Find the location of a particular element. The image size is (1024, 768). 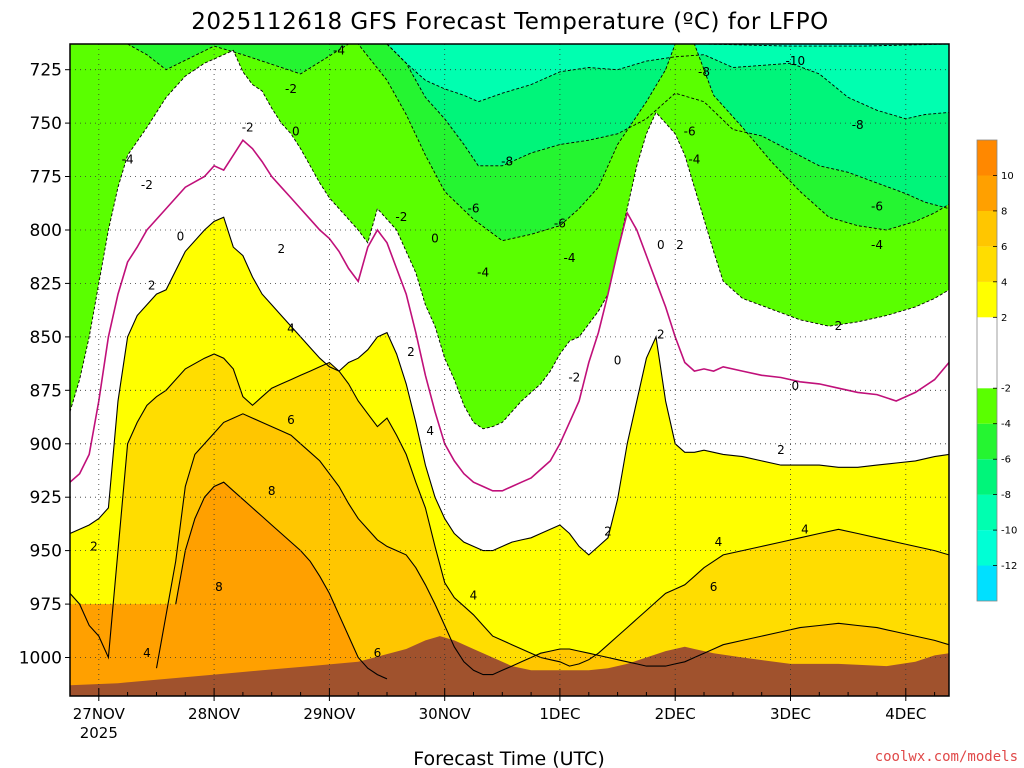

isotherm--6 is located at coordinates (667, 127).